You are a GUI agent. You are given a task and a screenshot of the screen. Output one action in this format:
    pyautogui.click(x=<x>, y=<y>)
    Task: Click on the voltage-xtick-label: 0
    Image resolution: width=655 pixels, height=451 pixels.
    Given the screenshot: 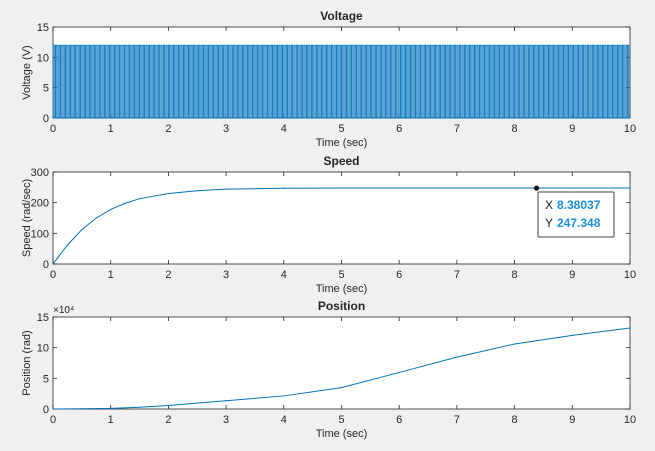 What is the action you would take?
    pyautogui.click(x=53, y=129)
    